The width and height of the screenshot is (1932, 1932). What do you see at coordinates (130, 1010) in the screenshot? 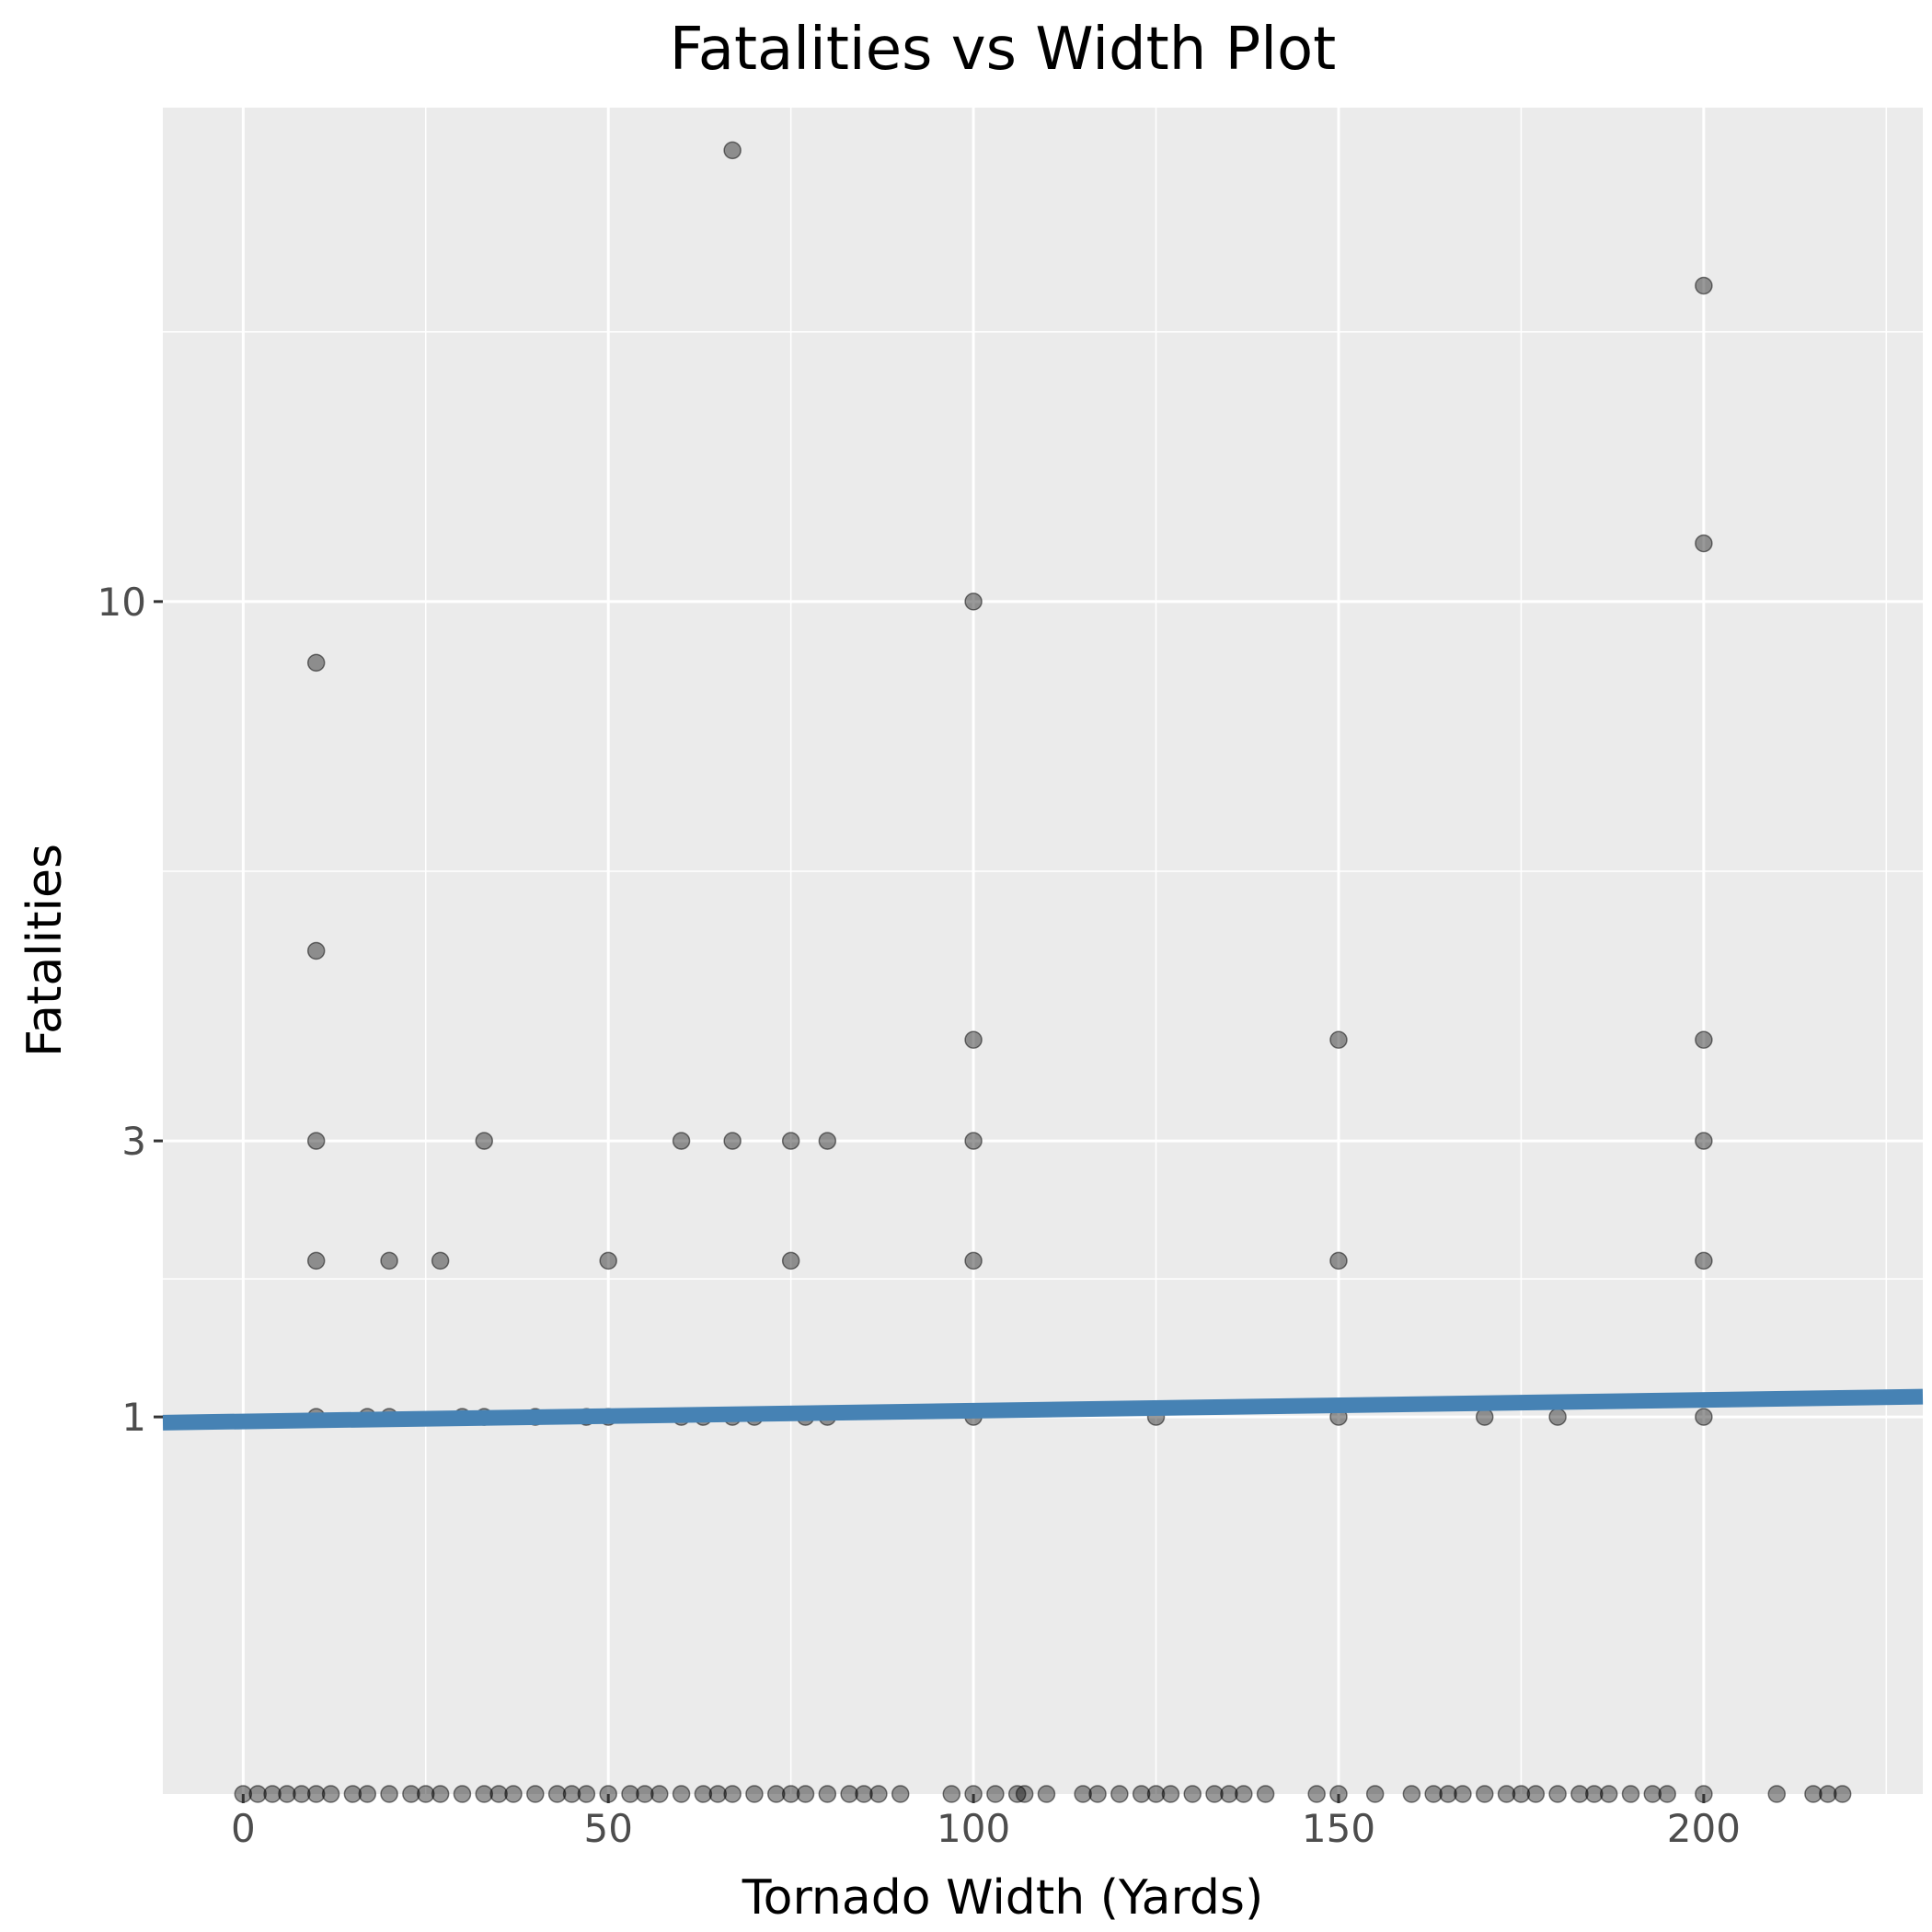
I see `y-axis-ticks: 1 3 10` at bounding box center [130, 1010].